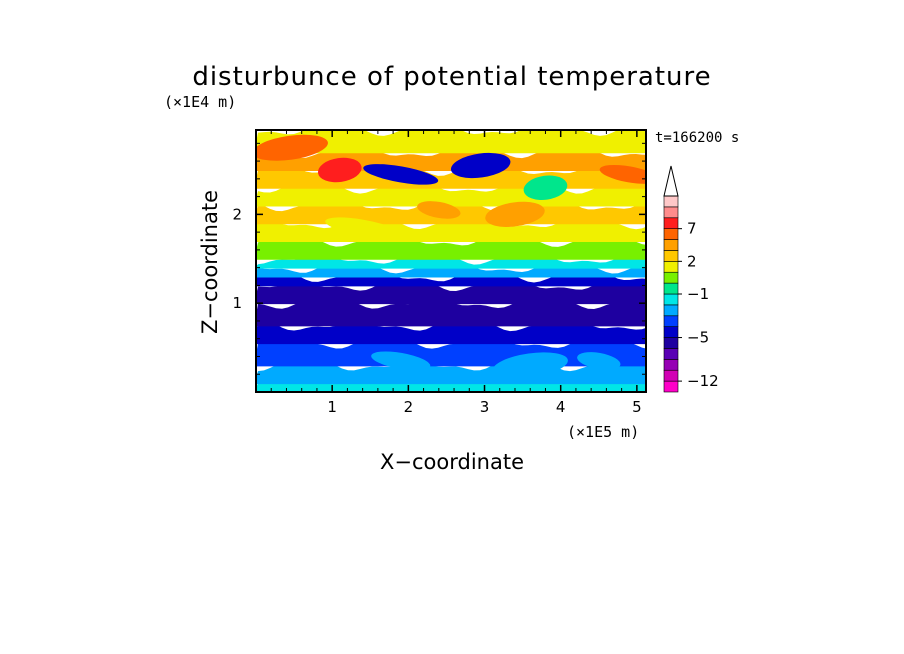 The width and height of the screenshot is (904, 654). Describe the element at coordinates (692, 229) in the screenshot. I see `colorbar-tick-label: 7` at that location.